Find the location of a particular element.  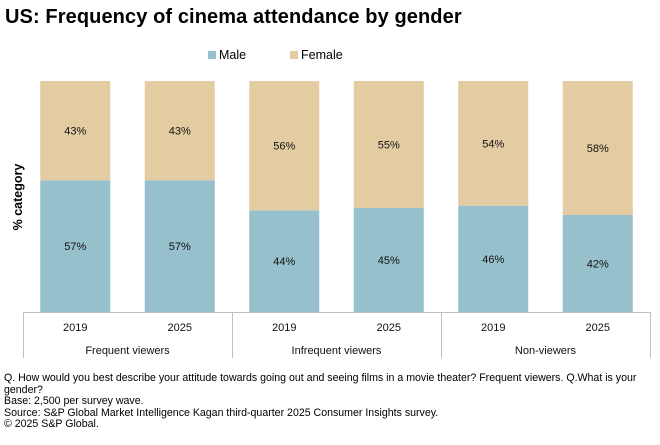

x-group-label: Frequent viewers is located at coordinates (127, 351).